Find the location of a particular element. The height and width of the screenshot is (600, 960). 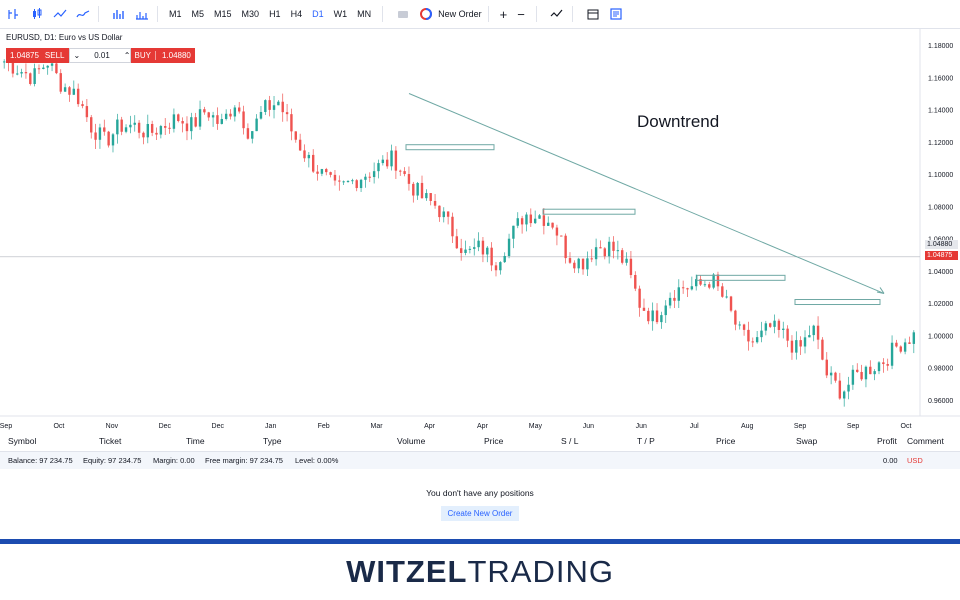

x-tick-label: Jun is located at coordinates (641, 426).